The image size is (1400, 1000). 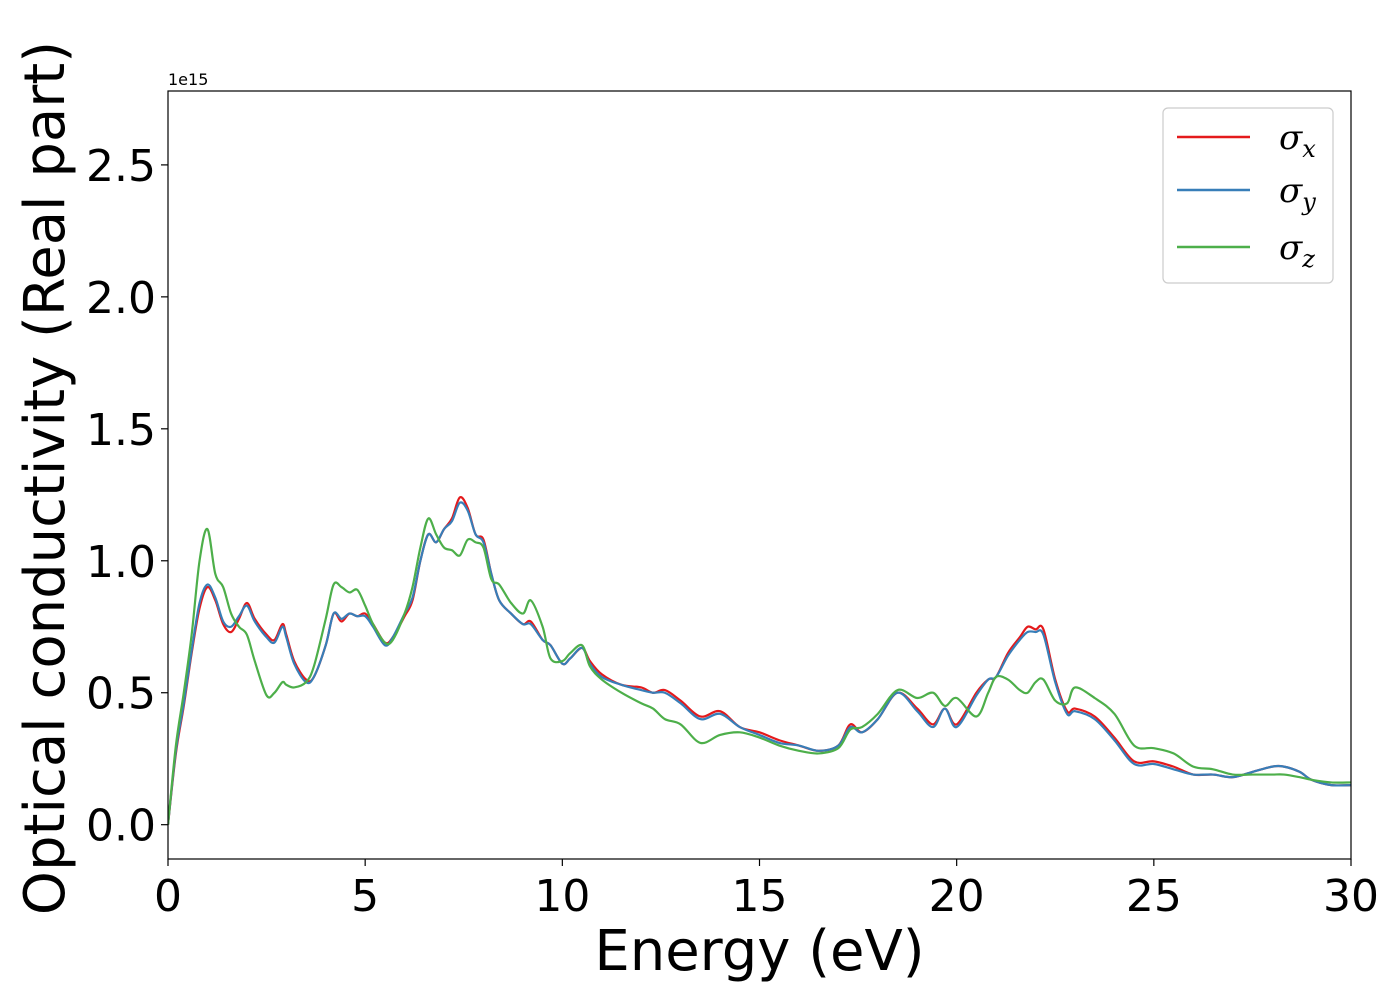 I want to click on legend-box, so click(x=1248, y=195).